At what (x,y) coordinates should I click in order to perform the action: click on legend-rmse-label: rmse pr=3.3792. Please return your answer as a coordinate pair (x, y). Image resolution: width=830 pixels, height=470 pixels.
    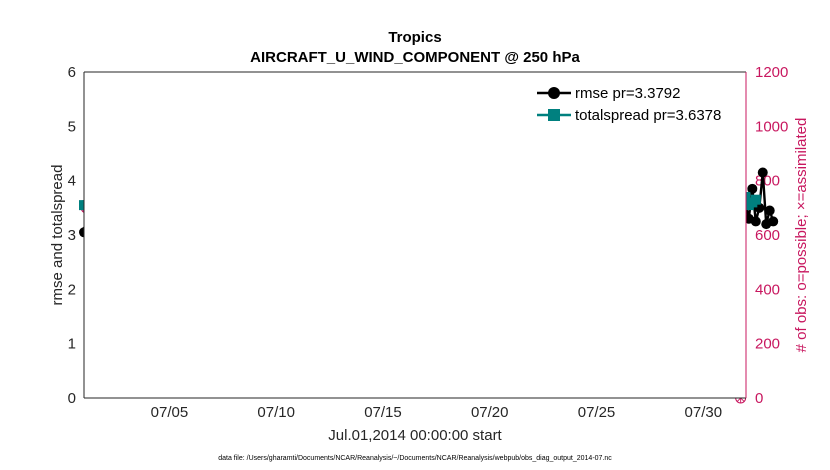
    Looking at the image, I should click on (627, 93).